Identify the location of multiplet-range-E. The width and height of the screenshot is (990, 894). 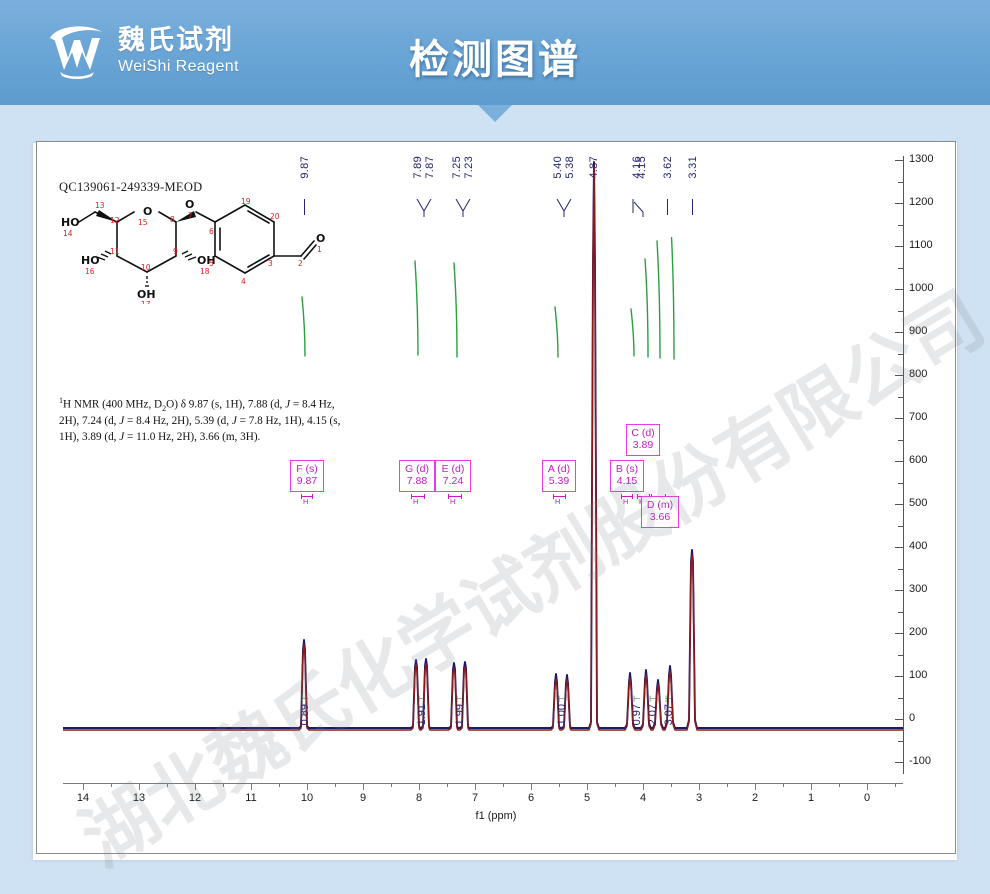
(455, 496).